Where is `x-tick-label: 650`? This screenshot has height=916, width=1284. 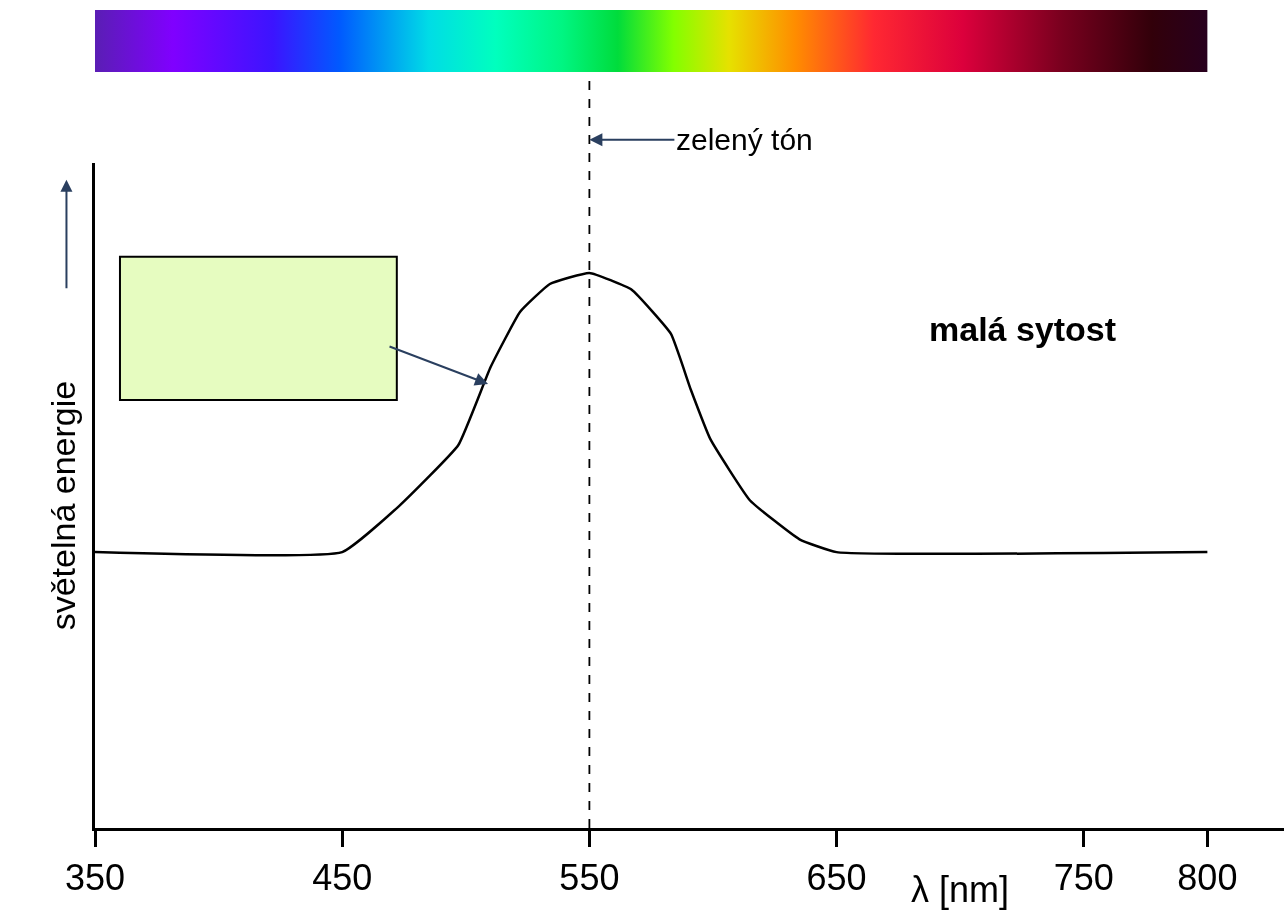
x-tick-label: 650 is located at coordinates (836, 877).